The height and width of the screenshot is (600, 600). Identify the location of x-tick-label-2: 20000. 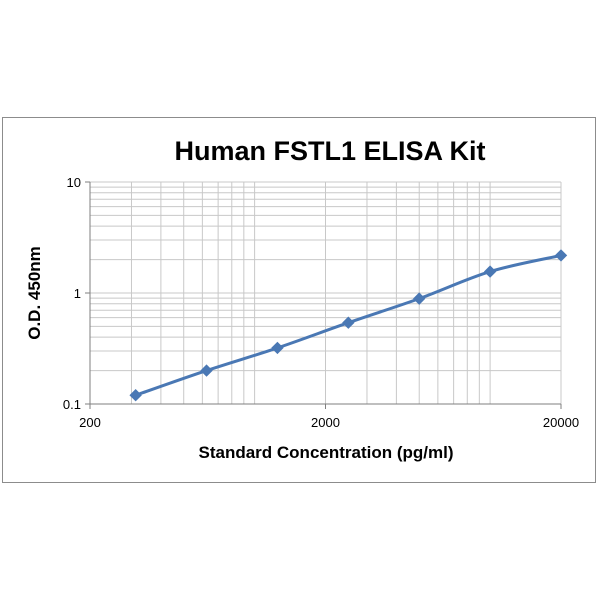
(561, 422).